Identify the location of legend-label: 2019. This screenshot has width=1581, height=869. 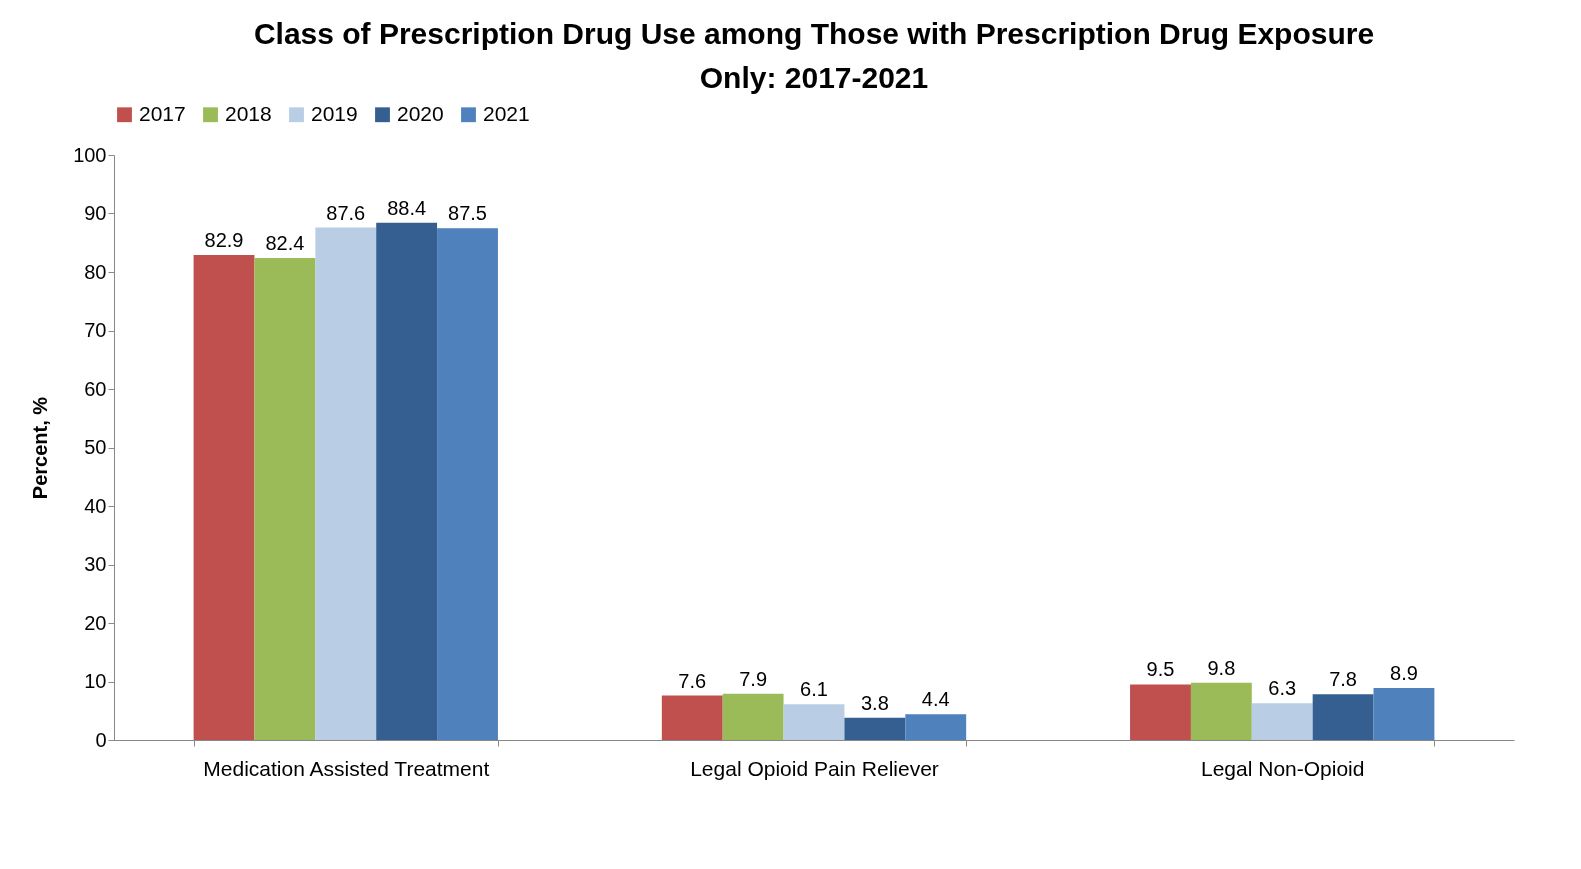
(334, 113).